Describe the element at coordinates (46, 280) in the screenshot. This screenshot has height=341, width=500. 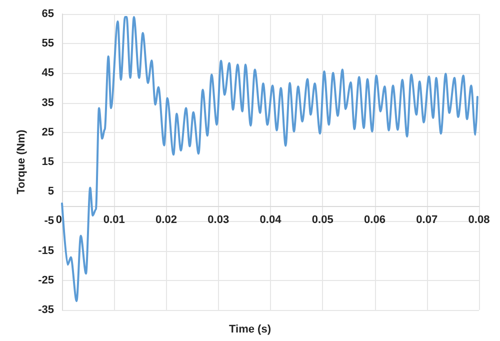
I see `y-tick-label: -25` at that location.